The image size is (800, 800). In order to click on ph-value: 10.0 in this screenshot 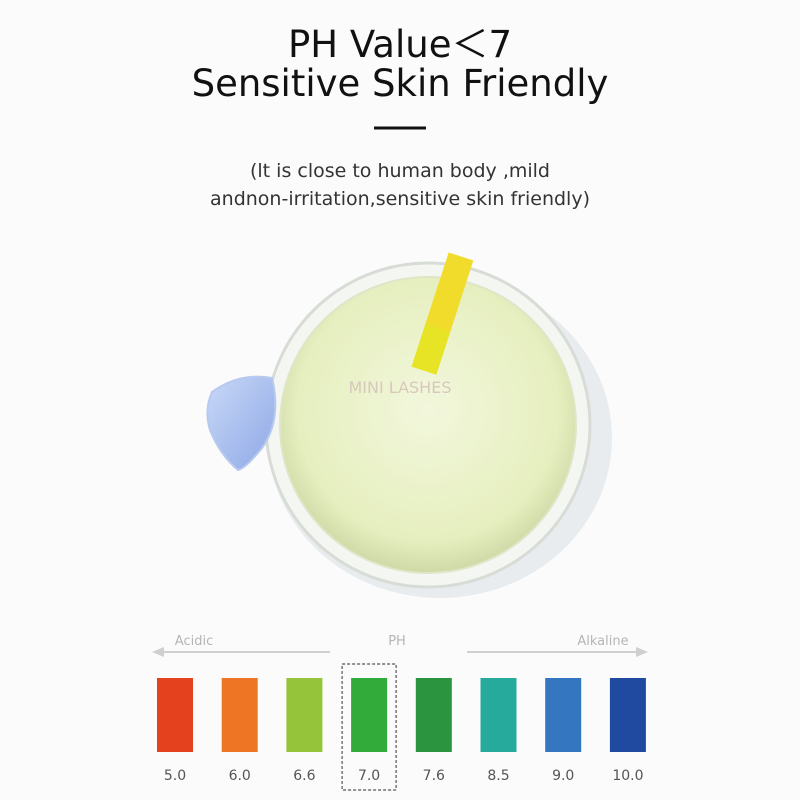, I will do `click(627, 776)`.